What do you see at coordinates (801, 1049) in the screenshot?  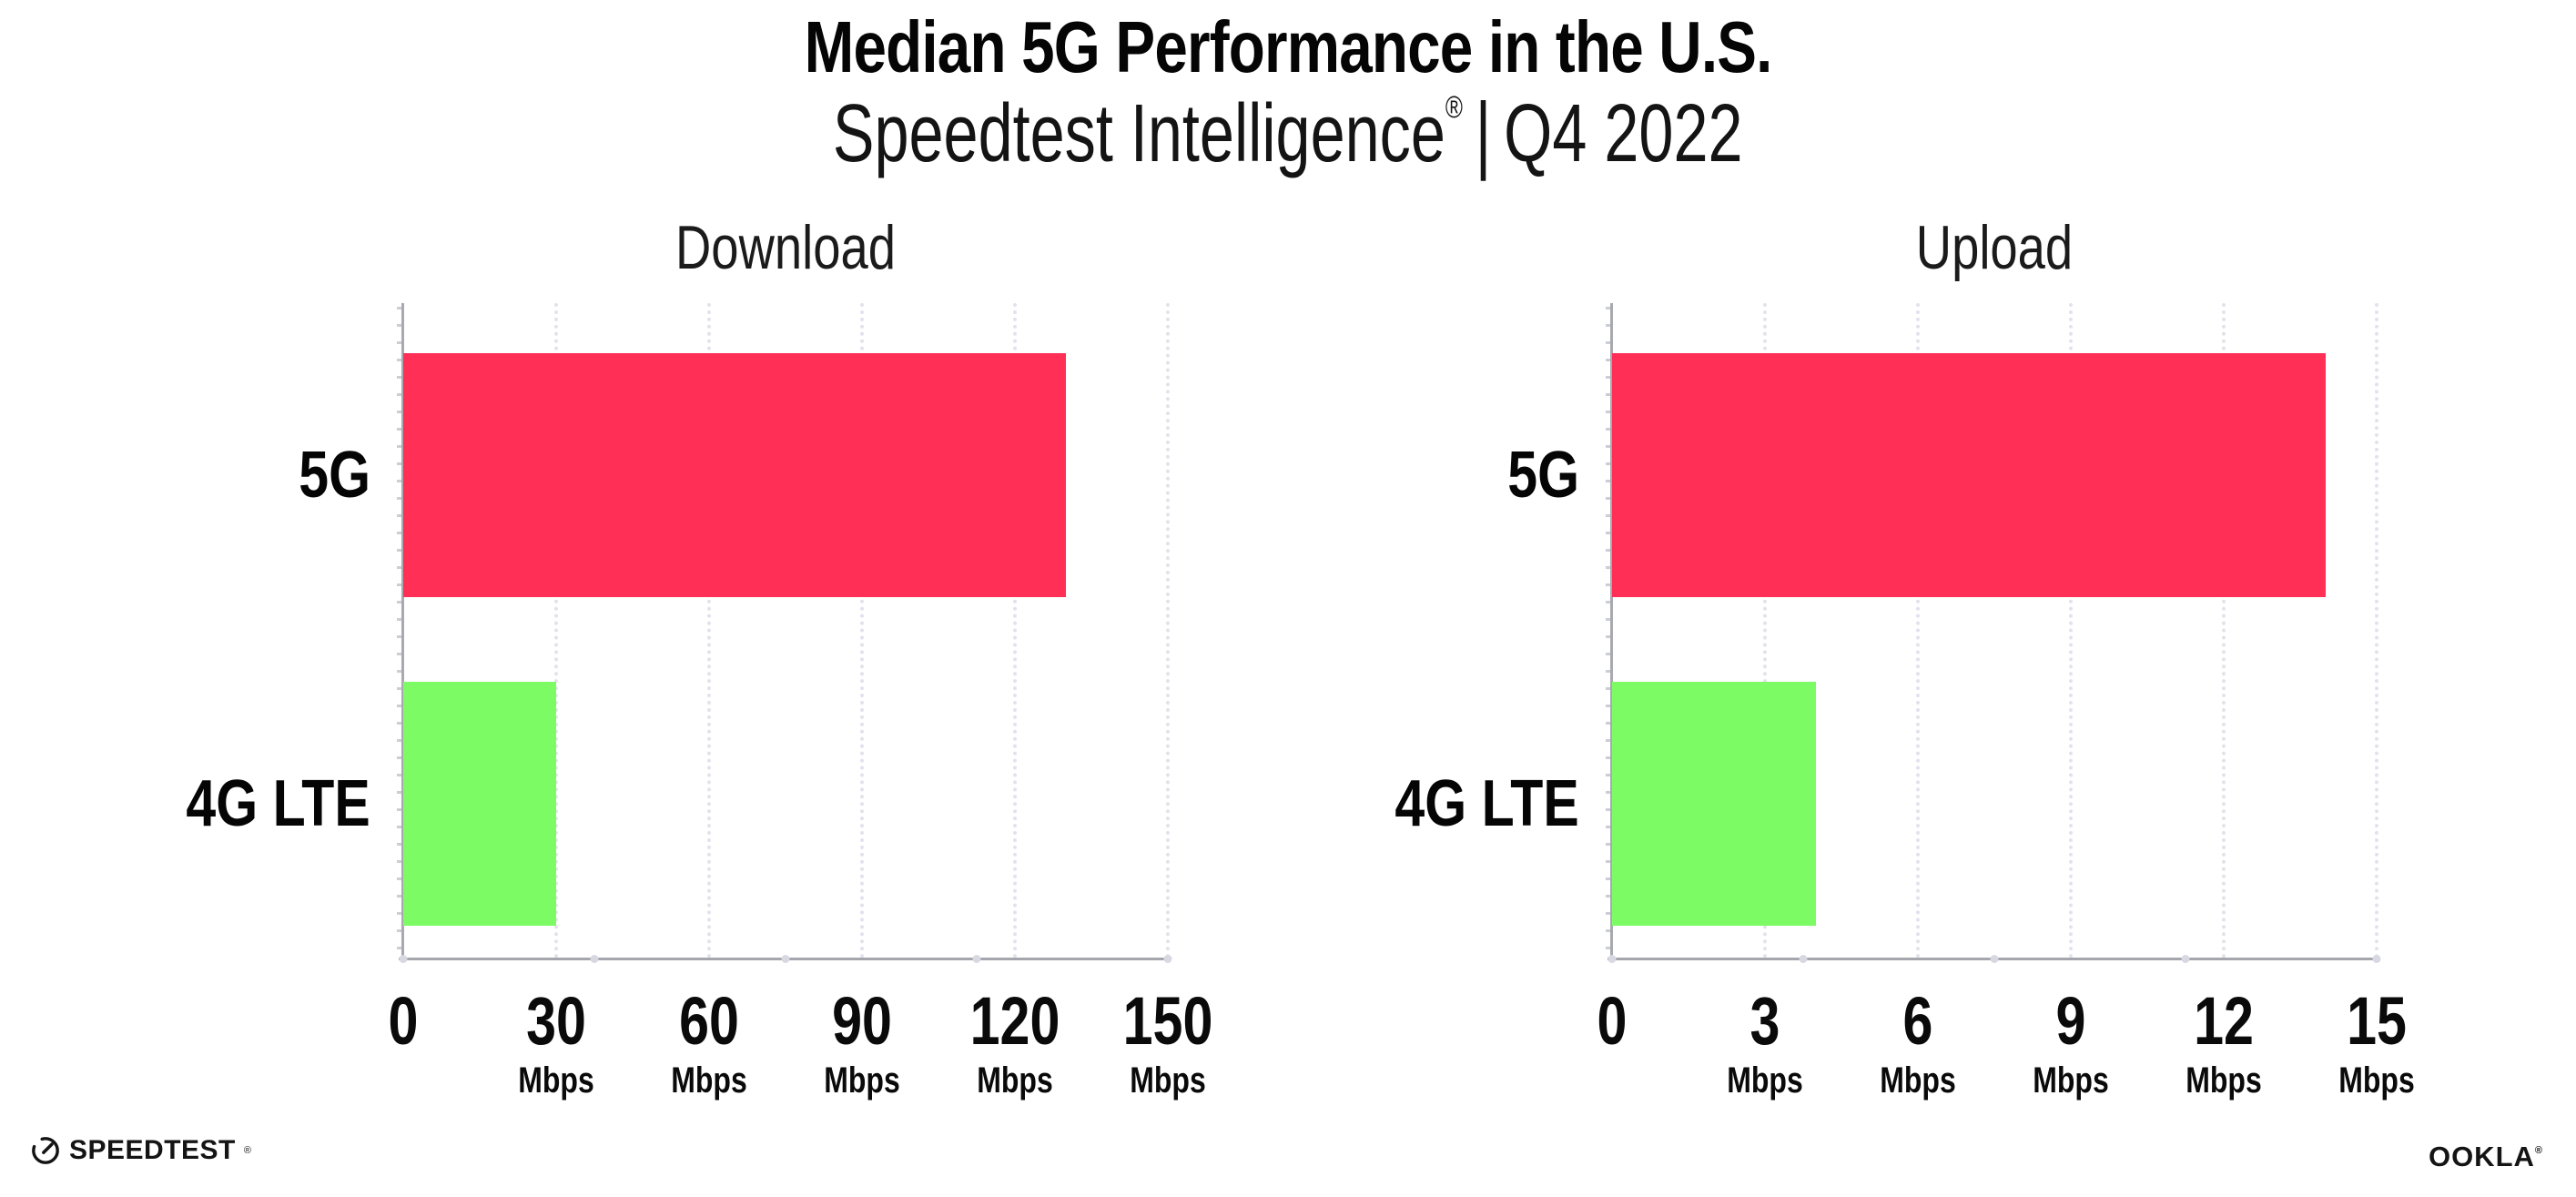 I see `x-axis-labels: 0 30 Mbps 60 Mbps 90 Mbps 120 Mbps 150 Mbps` at bounding box center [801, 1049].